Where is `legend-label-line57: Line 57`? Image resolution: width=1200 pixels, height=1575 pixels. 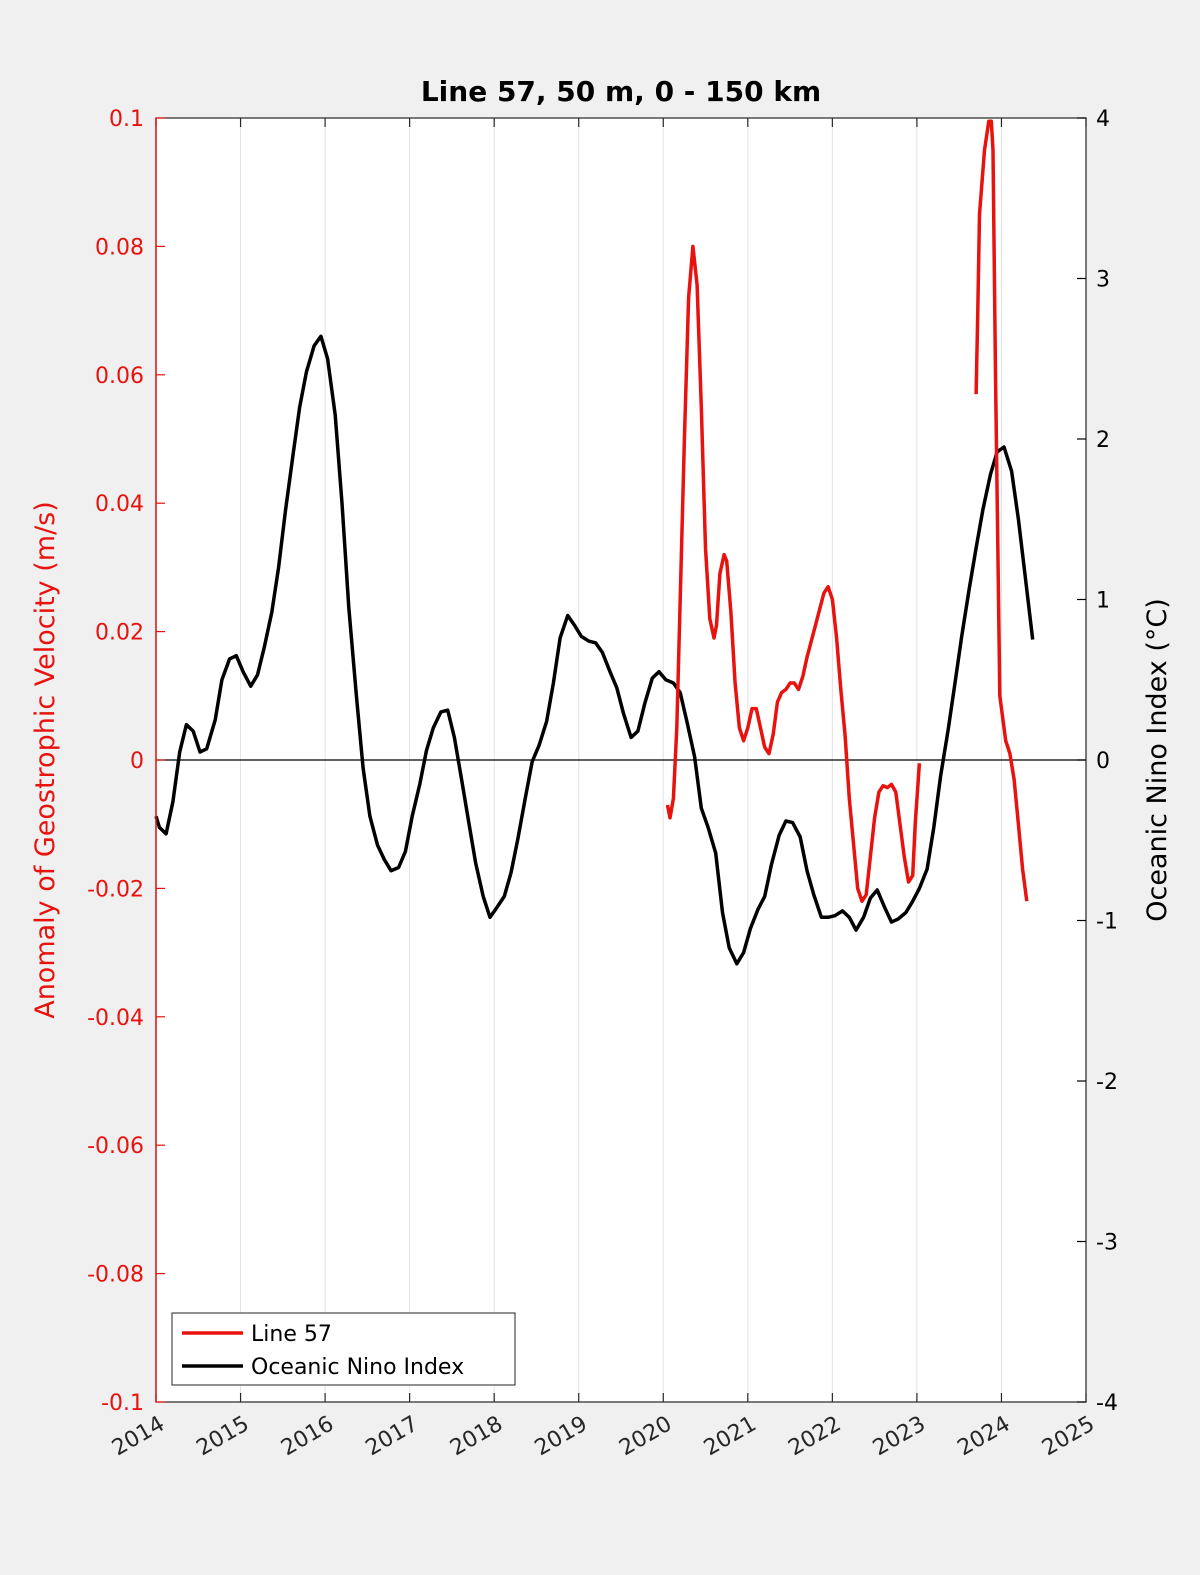 legend-label-line57: Line 57 is located at coordinates (291, 1334).